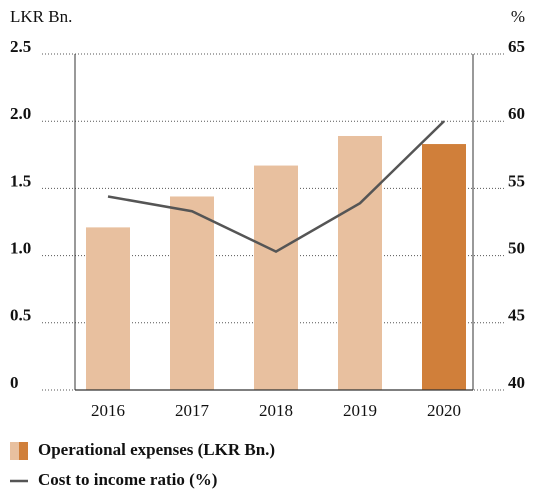  What do you see at coordinates (516, 180) in the screenshot?
I see `y2-tick-label: 55` at bounding box center [516, 180].